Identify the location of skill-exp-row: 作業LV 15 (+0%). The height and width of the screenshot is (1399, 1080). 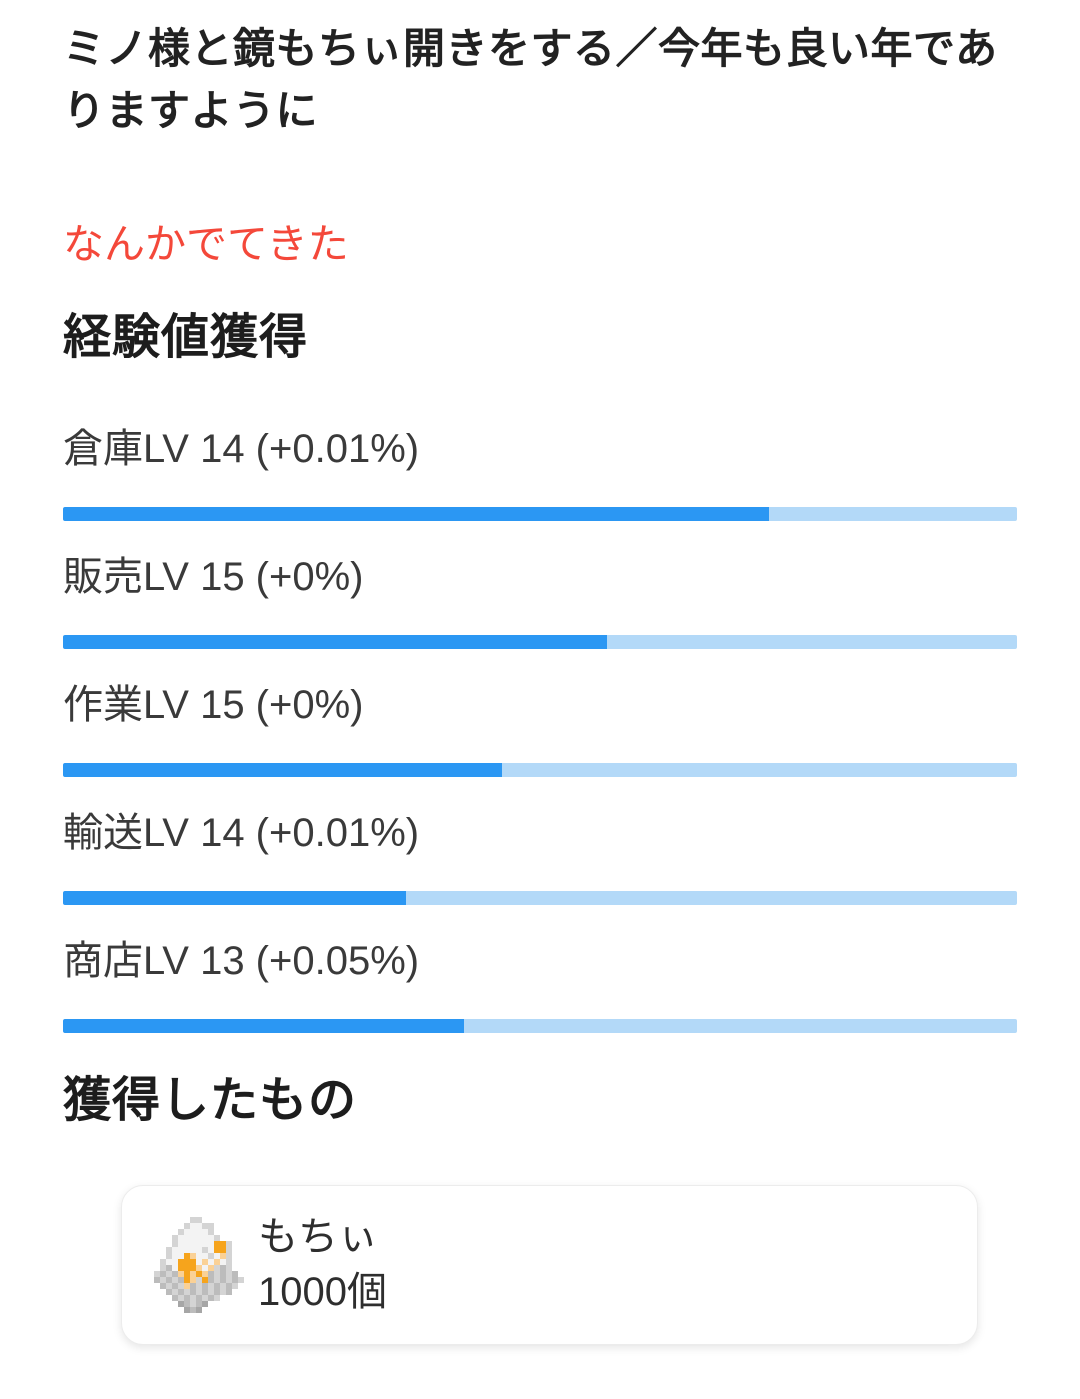
(540, 729).